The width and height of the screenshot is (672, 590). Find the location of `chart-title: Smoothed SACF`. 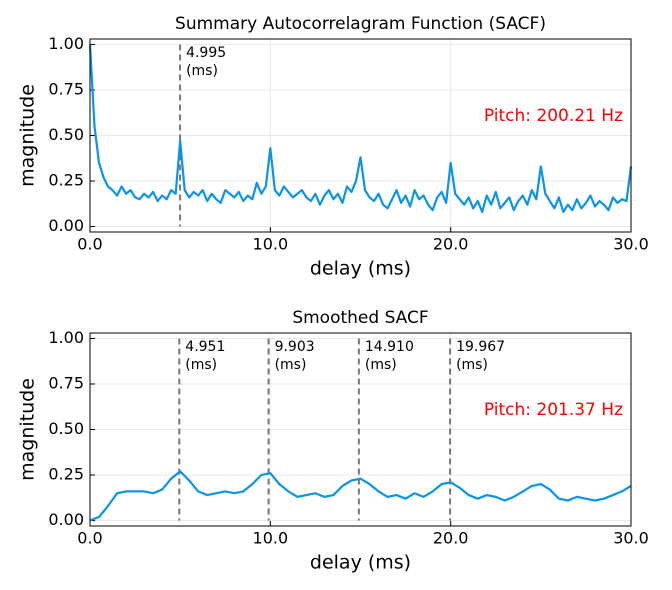

chart-title: Smoothed SACF is located at coordinates (360, 318).